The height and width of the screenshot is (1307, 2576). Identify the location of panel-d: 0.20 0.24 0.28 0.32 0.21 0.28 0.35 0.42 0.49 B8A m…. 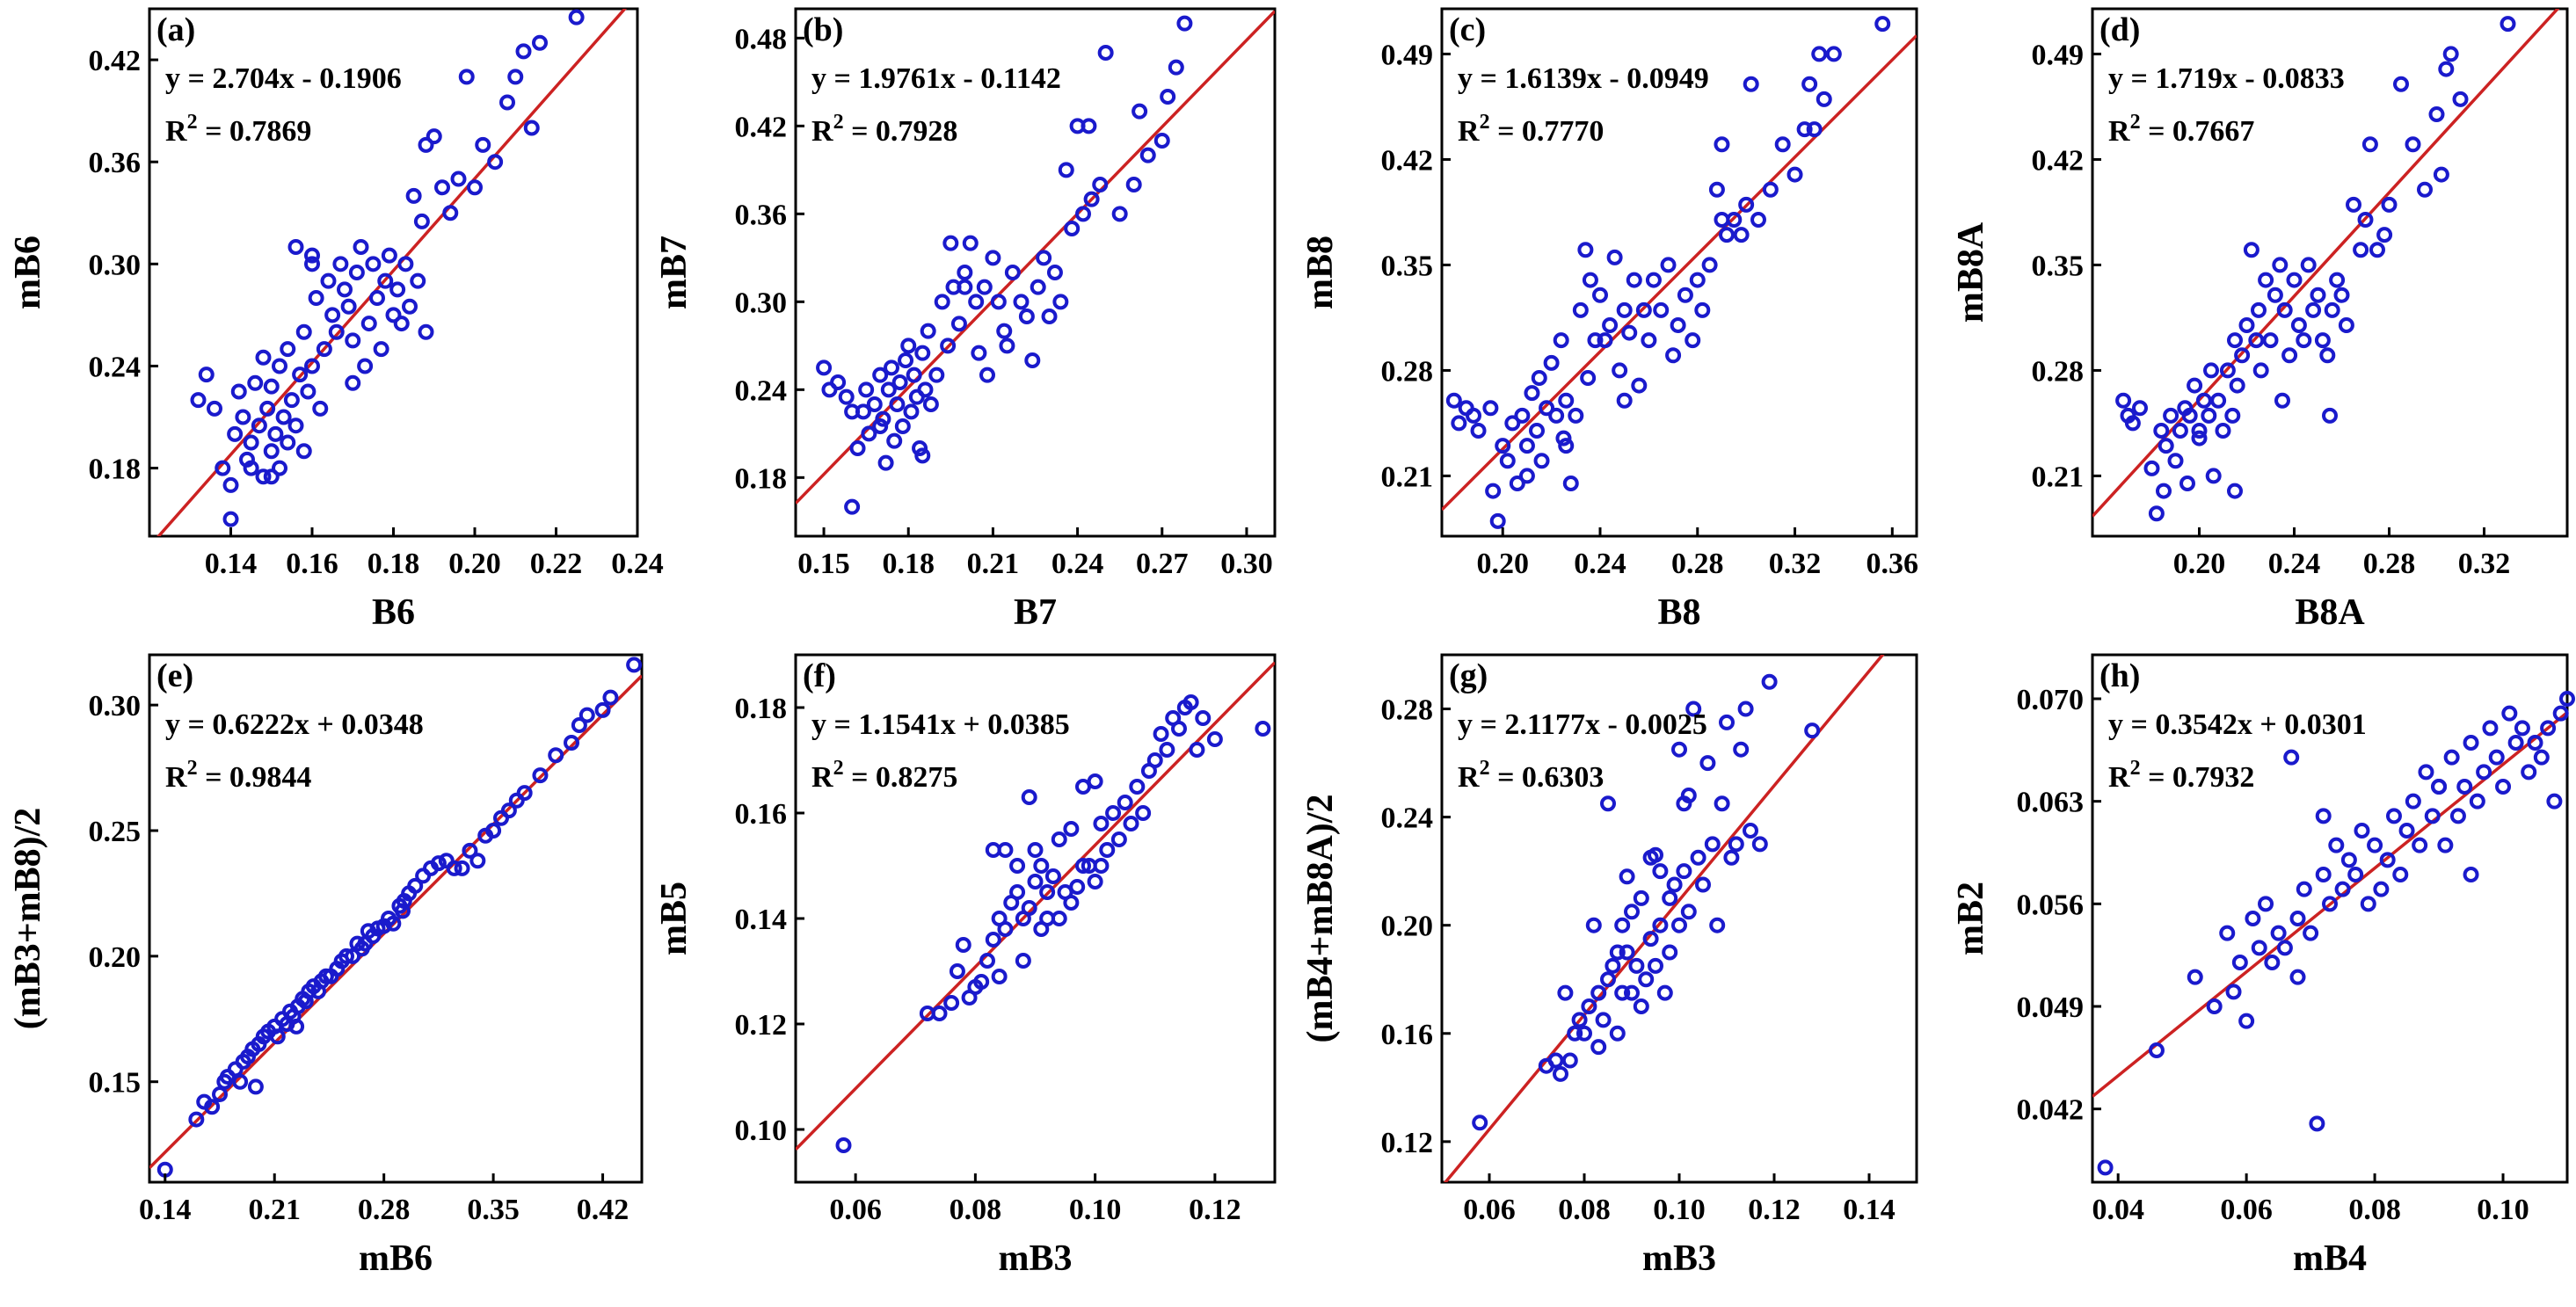
(2260, 320).